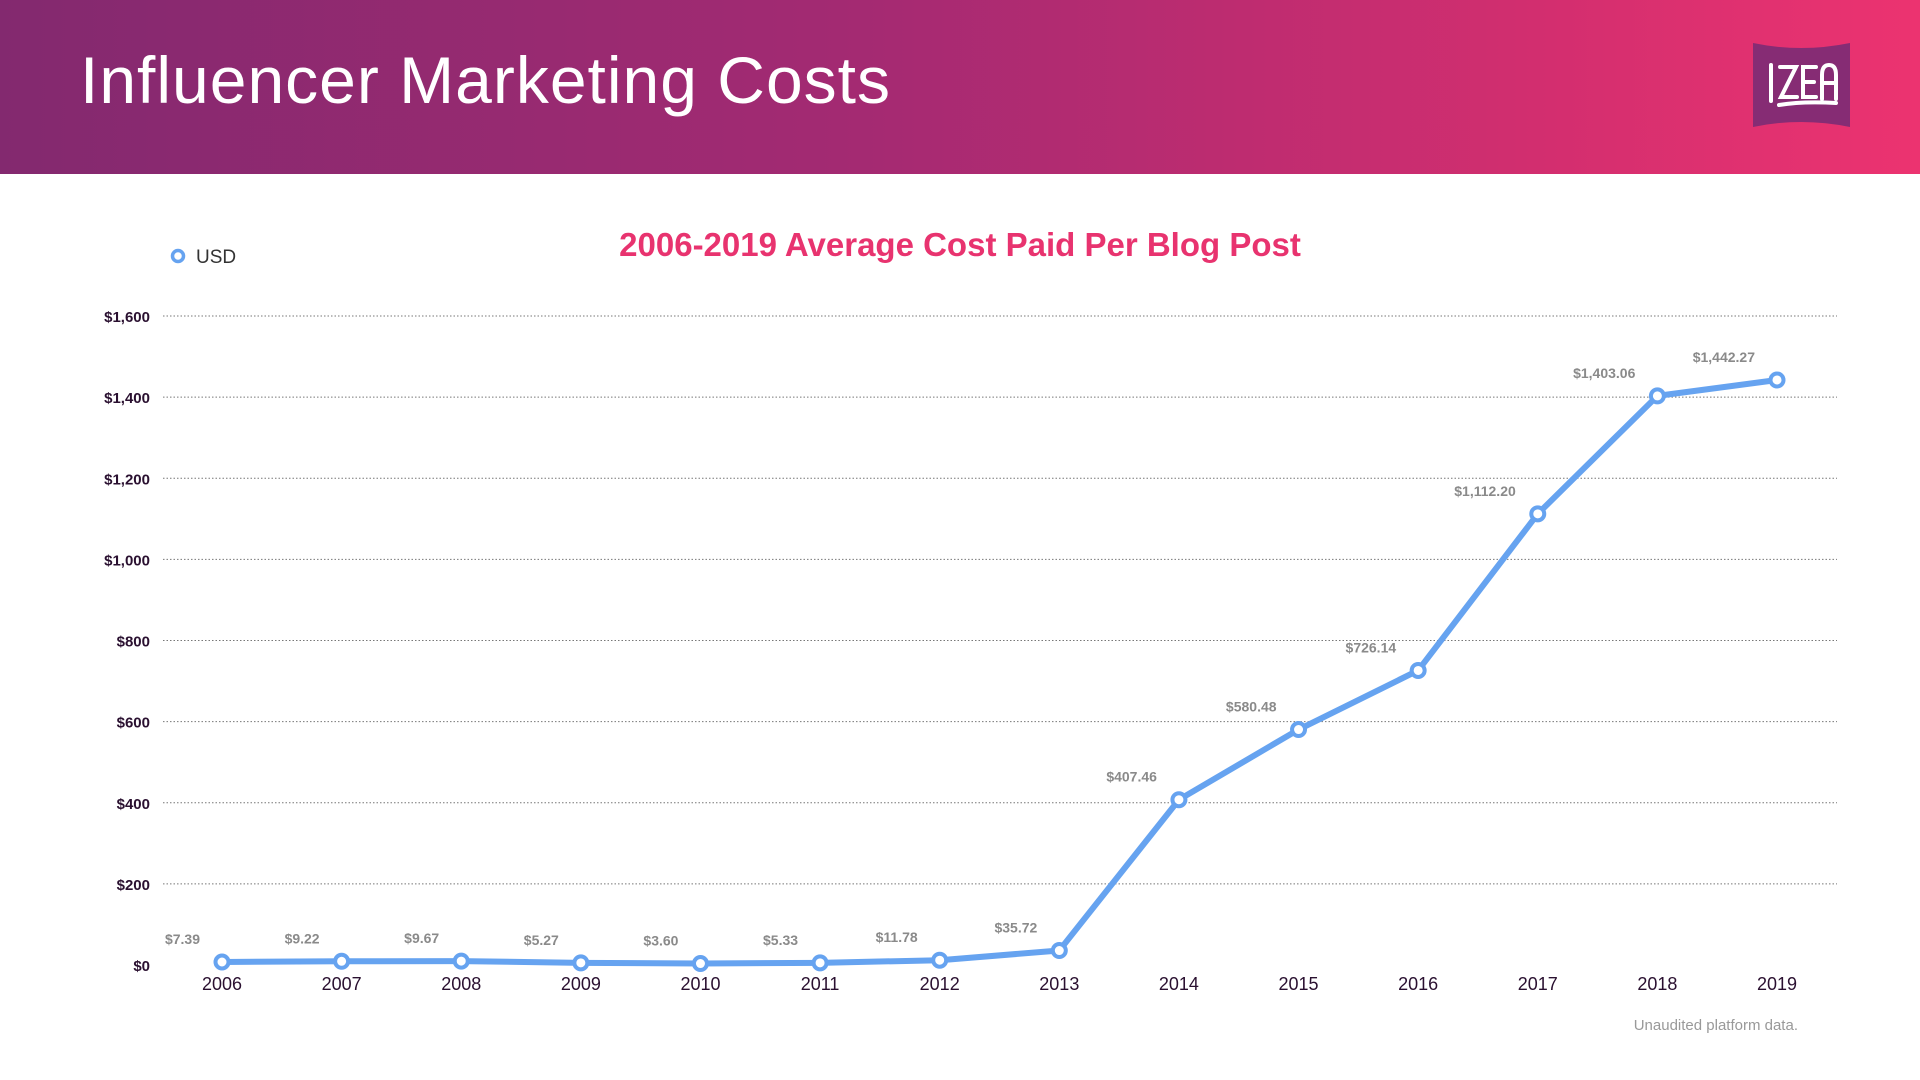  What do you see at coordinates (541, 940) in the screenshot?
I see `data-label: $5.27` at bounding box center [541, 940].